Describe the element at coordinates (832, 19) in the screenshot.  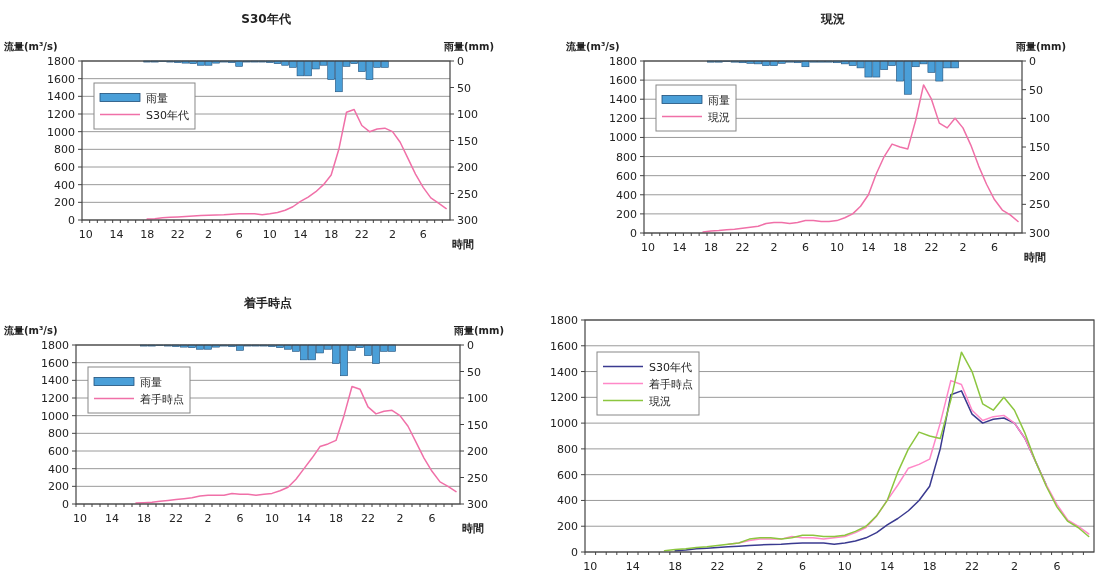
I see `chart-title: 現況` at that location.